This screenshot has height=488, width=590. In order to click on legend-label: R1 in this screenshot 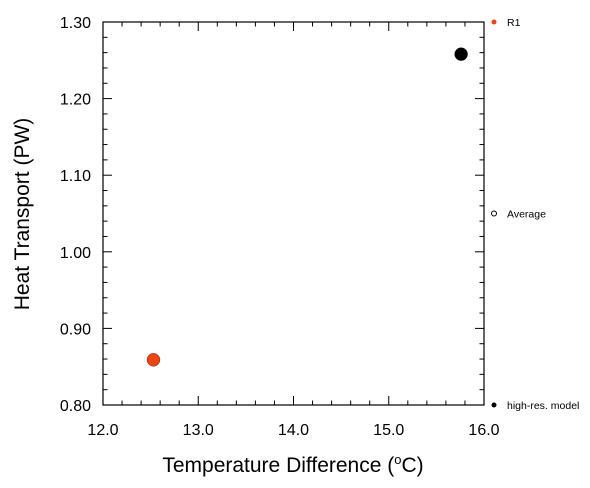, I will do `click(514, 23)`.